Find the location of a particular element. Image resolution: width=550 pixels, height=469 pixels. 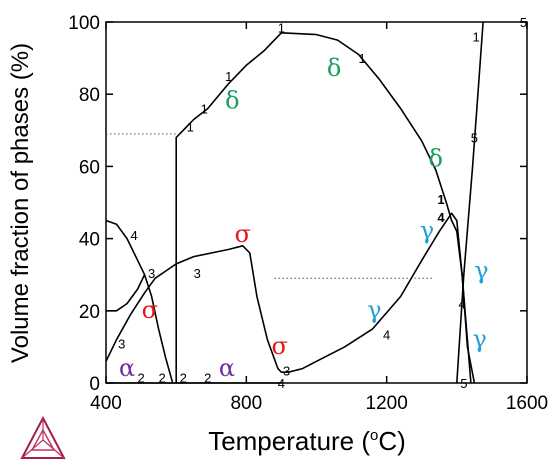

y-tick-label: 20 is located at coordinates (89, 312).